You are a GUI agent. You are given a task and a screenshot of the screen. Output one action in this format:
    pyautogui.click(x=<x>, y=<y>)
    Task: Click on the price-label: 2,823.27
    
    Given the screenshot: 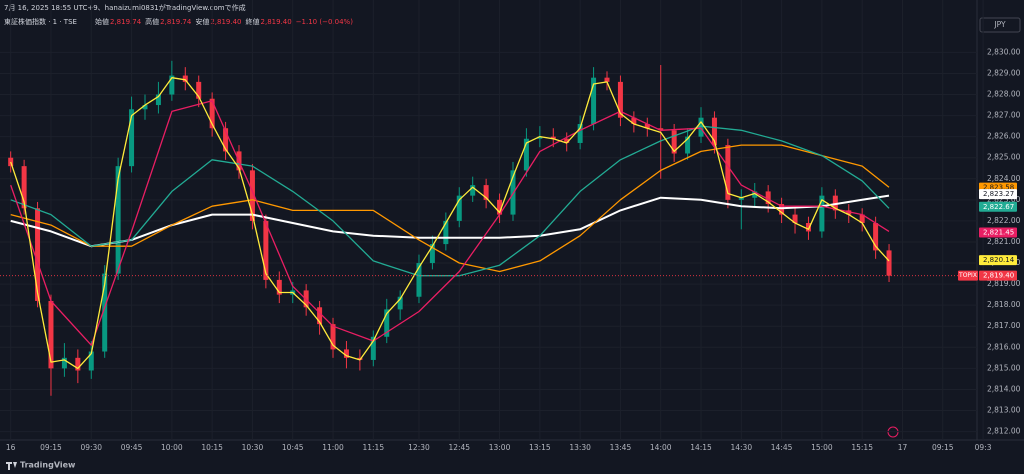 What is the action you would take?
    pyautogui.click(x=998, y=194)
    